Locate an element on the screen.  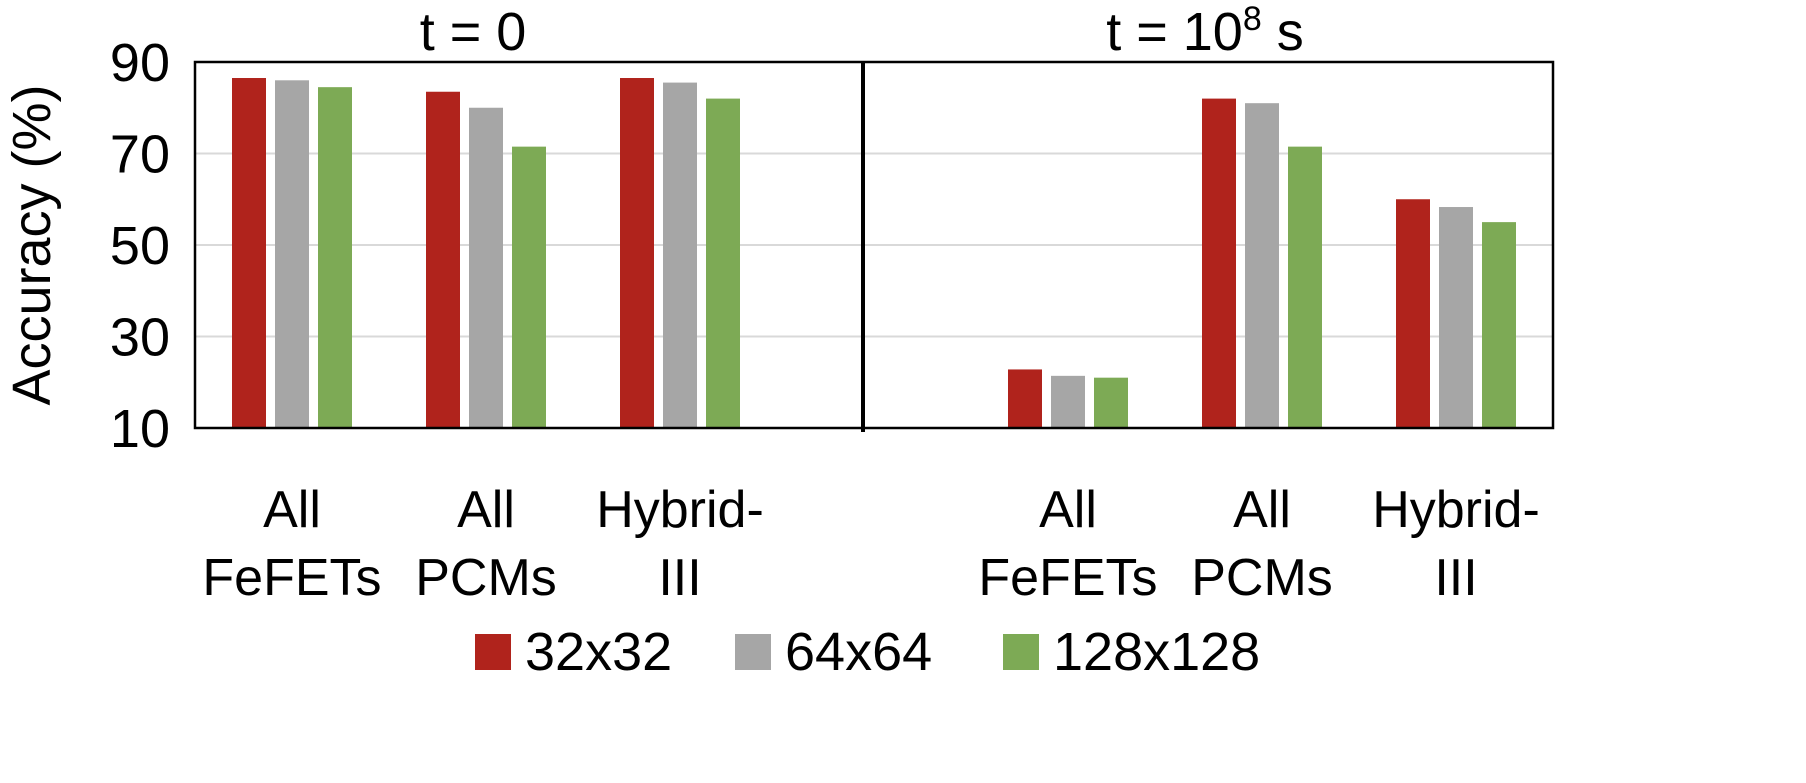
y-tick-label: 90 is located at coordinates (140, 63).